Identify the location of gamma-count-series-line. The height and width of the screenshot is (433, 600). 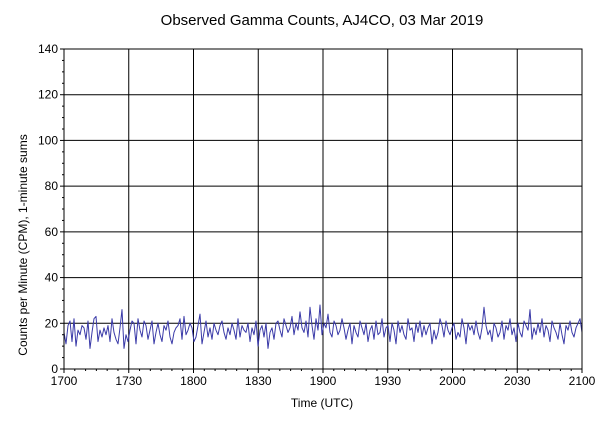
(323, 326).